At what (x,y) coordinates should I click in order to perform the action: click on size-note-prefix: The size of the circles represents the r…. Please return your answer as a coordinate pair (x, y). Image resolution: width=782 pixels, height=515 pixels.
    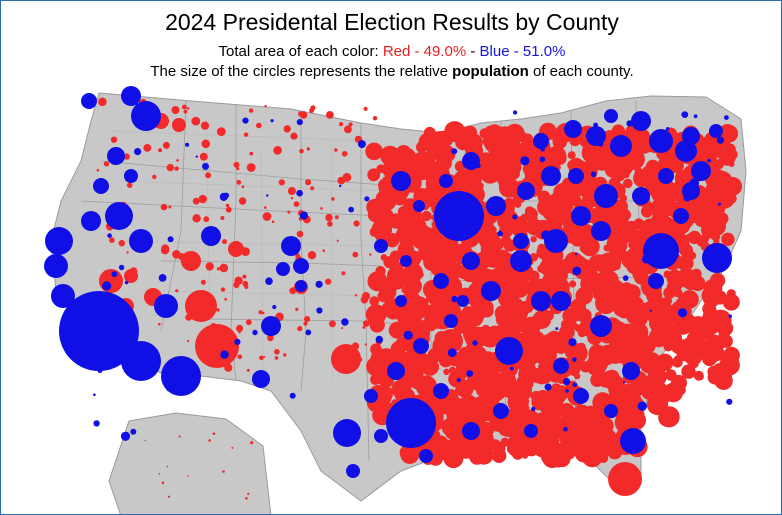
    Looking at the image, I should click on (301, 71).